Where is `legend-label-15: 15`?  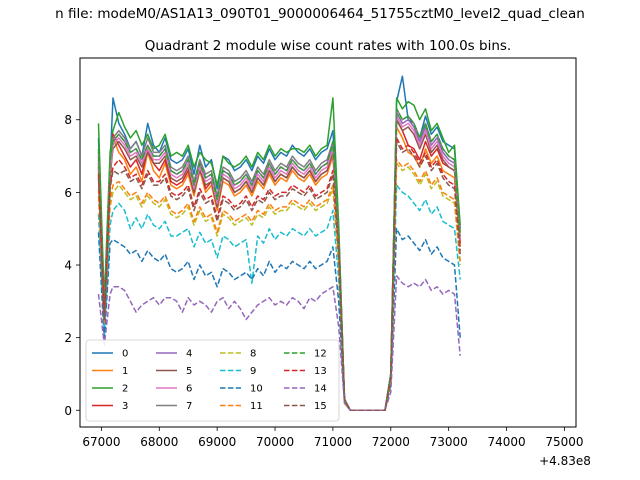 legend-label-15: 15 is located at coordinates (320, 406).